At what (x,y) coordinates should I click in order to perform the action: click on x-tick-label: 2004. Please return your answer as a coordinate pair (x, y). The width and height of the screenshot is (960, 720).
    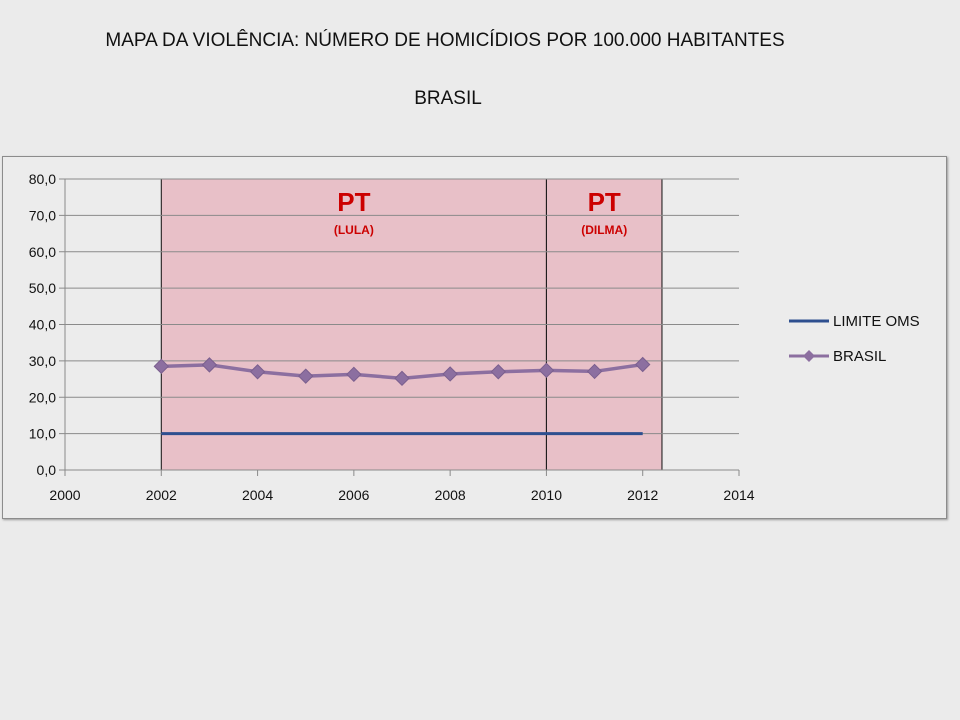
    Looking at the image, I should click on (257, 495).